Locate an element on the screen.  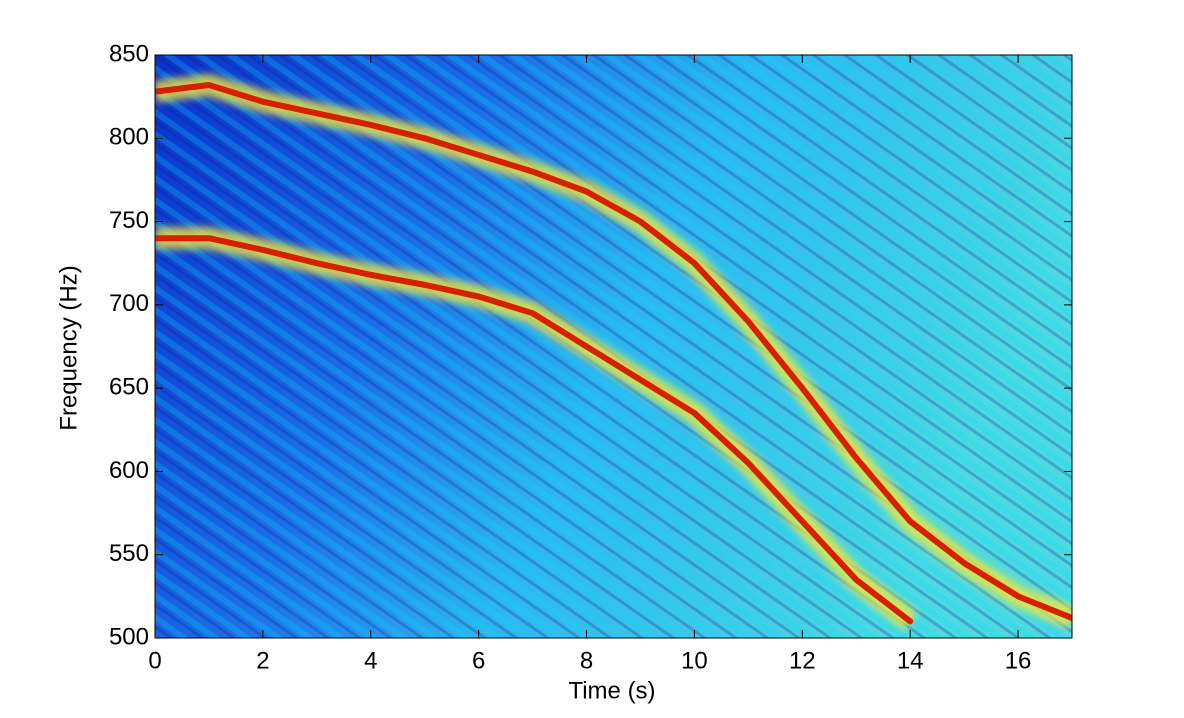
x-tick-label: 14 is located at coordinates (910, 660).